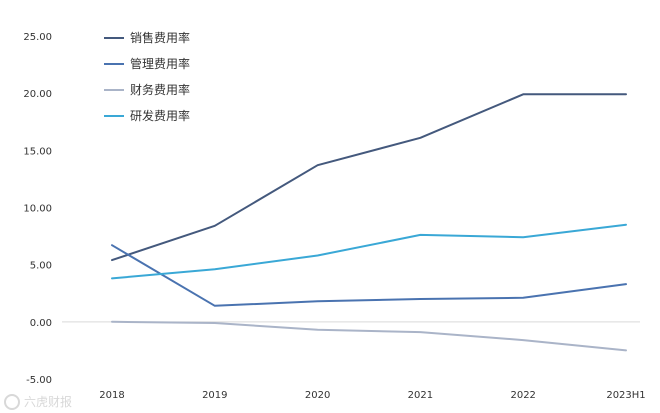 The image size is (660, 413). I want to click on legend-item: 研发费用率, so click(147, 115).